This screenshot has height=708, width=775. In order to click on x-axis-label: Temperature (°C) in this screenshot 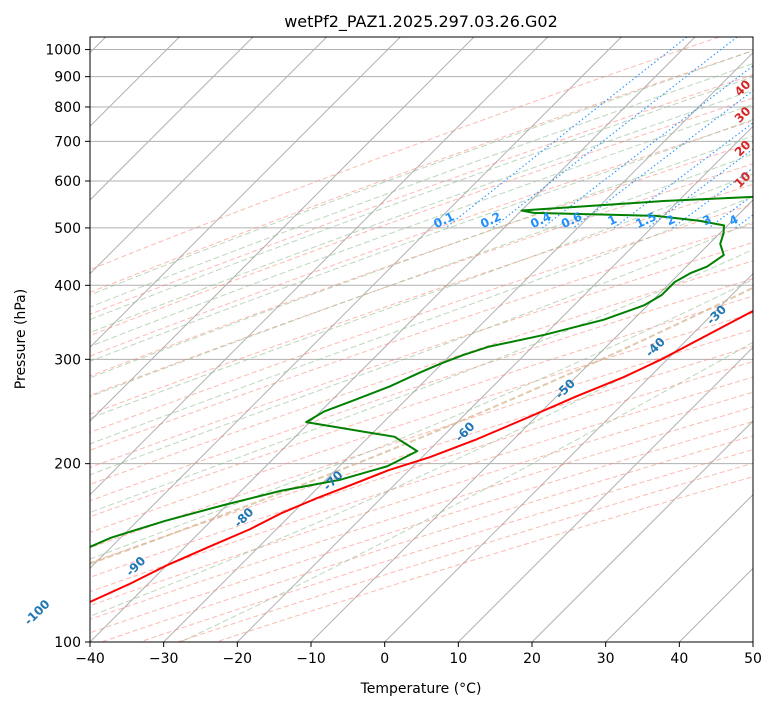, I will do `click(421, 689)`.